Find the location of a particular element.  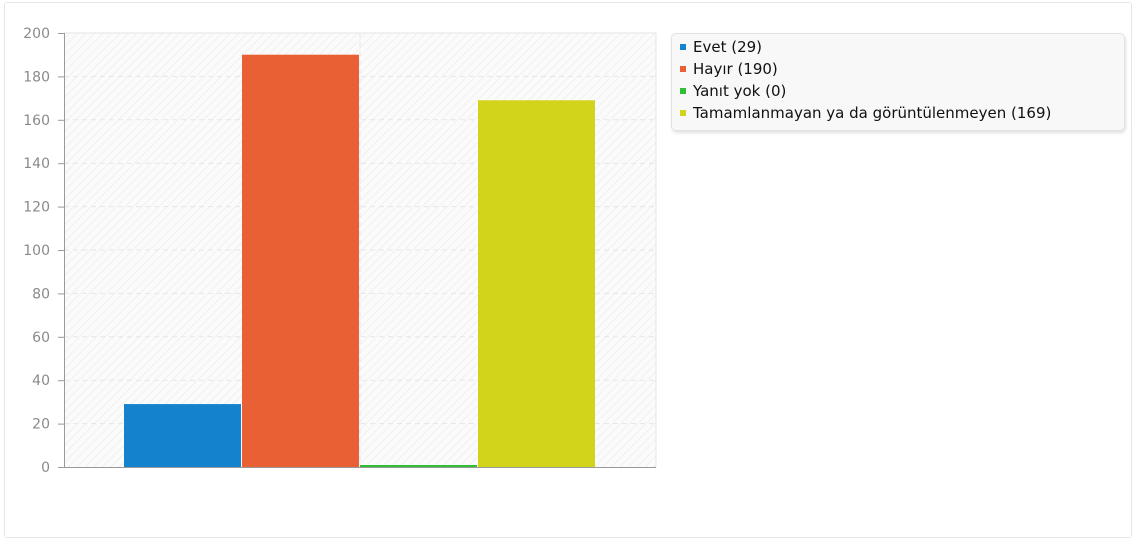

legend-label: Evet (29) is located at coordinates (728, 47).